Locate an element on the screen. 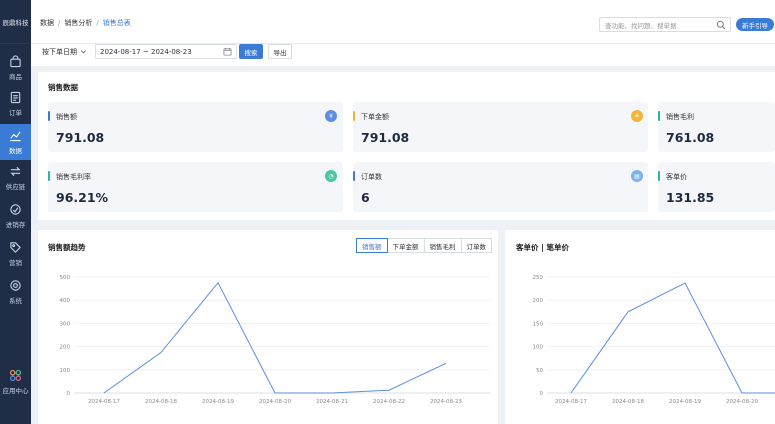 This screenshot has width=775, height=424. sidebar-item-label: 系统 is located at coordinates (15, 301).